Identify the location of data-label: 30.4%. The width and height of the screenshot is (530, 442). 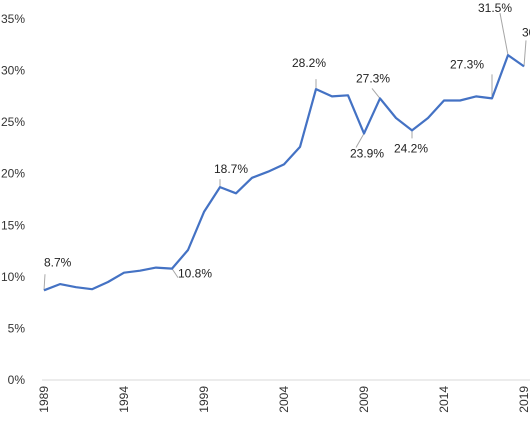
(526, 32).